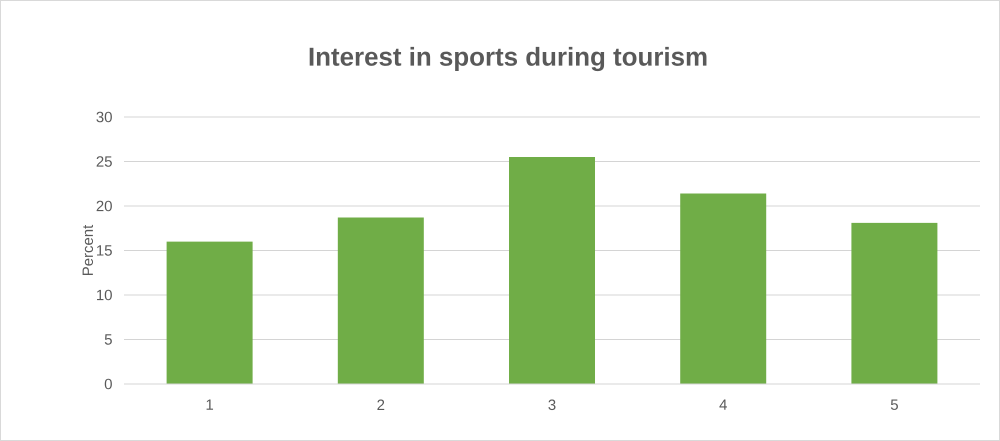 This screenshot has width=1000, height=441. What do you see at coordinates (104, 117) in the screenshot?
I see `y-tick-label: 30` at bounding box center [104, 117].